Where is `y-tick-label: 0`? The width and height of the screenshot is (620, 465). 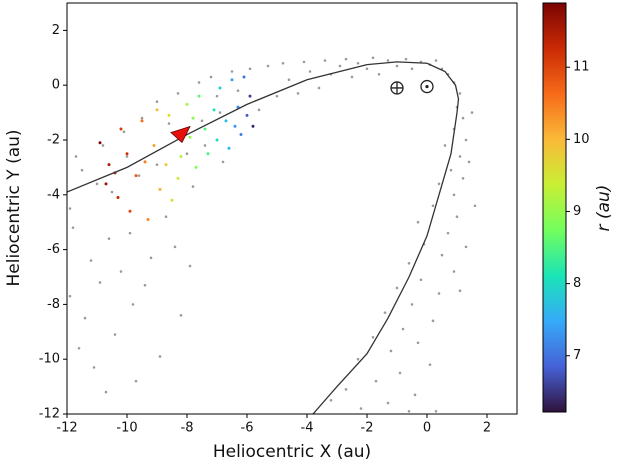
y-tick-label: 0 is located at coordinates (56, 85).